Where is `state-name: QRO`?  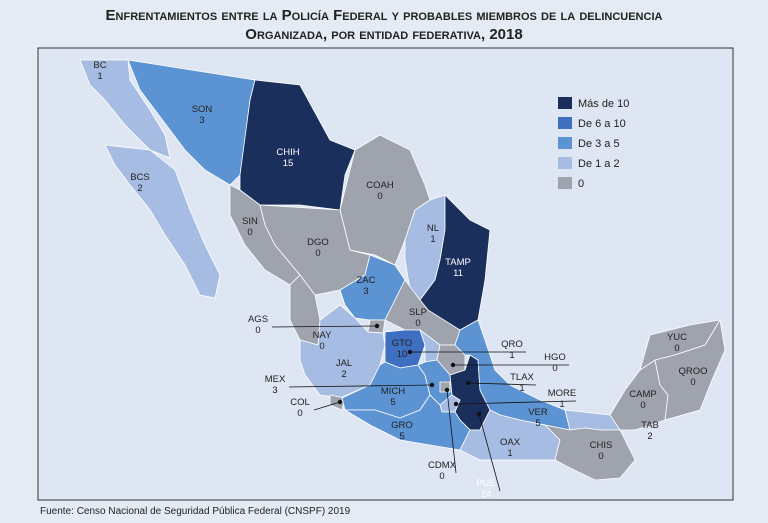
state-name: QRO is located at coordinates (512, 344).